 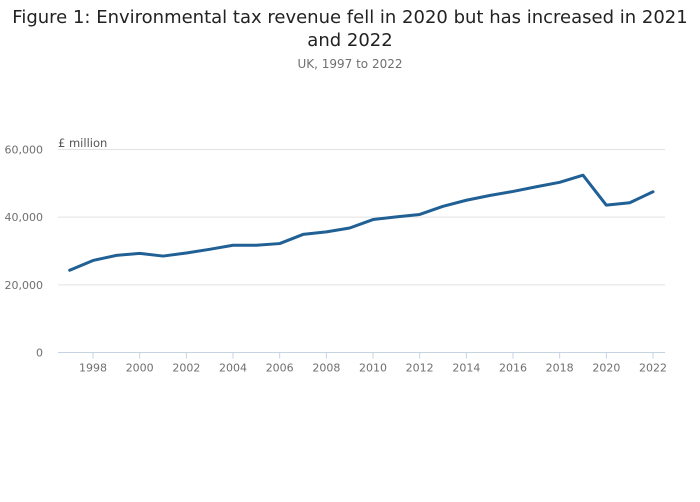 What do you see at coordinates (653, 368) in the screenshot?
I see `x-tick-label: 2022` at bounding box center [653, 368].